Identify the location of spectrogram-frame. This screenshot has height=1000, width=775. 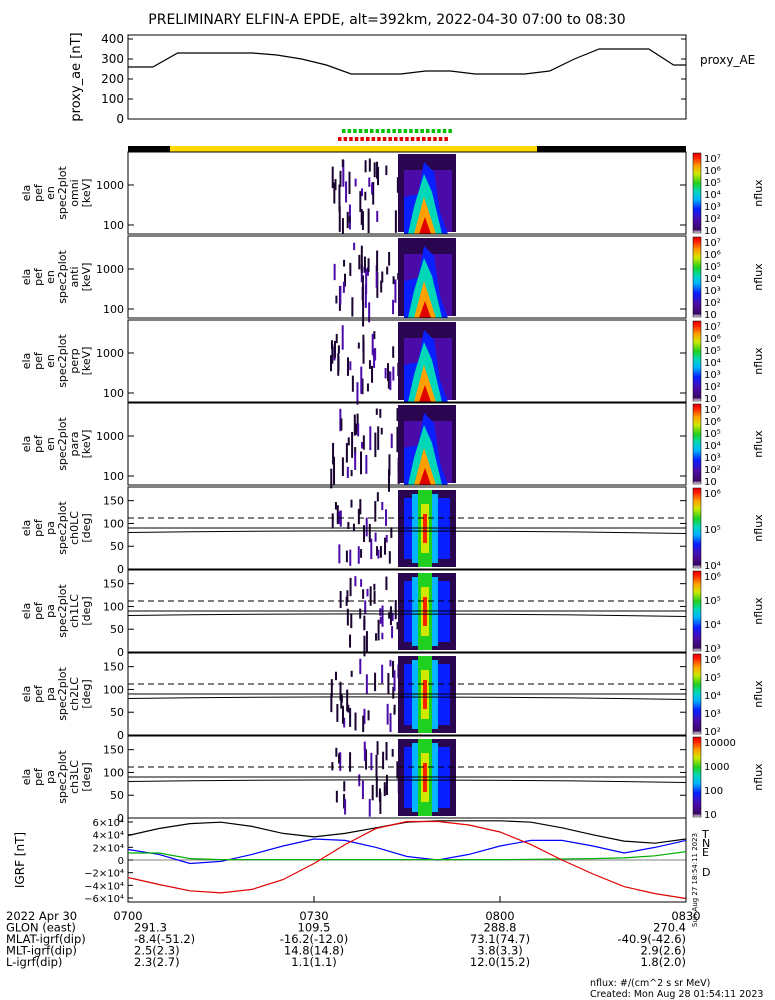
(407, 528).